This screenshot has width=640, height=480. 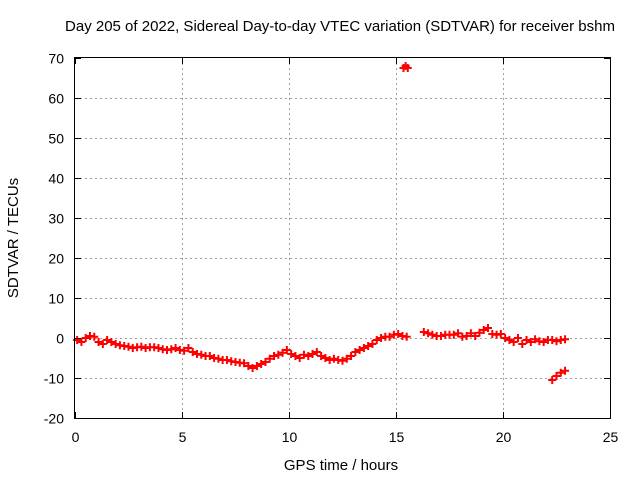 What do you see at coordinates (290, 437) in the screenshot?
I see `x-tick-label: 10` at bounding box center [290, 437].